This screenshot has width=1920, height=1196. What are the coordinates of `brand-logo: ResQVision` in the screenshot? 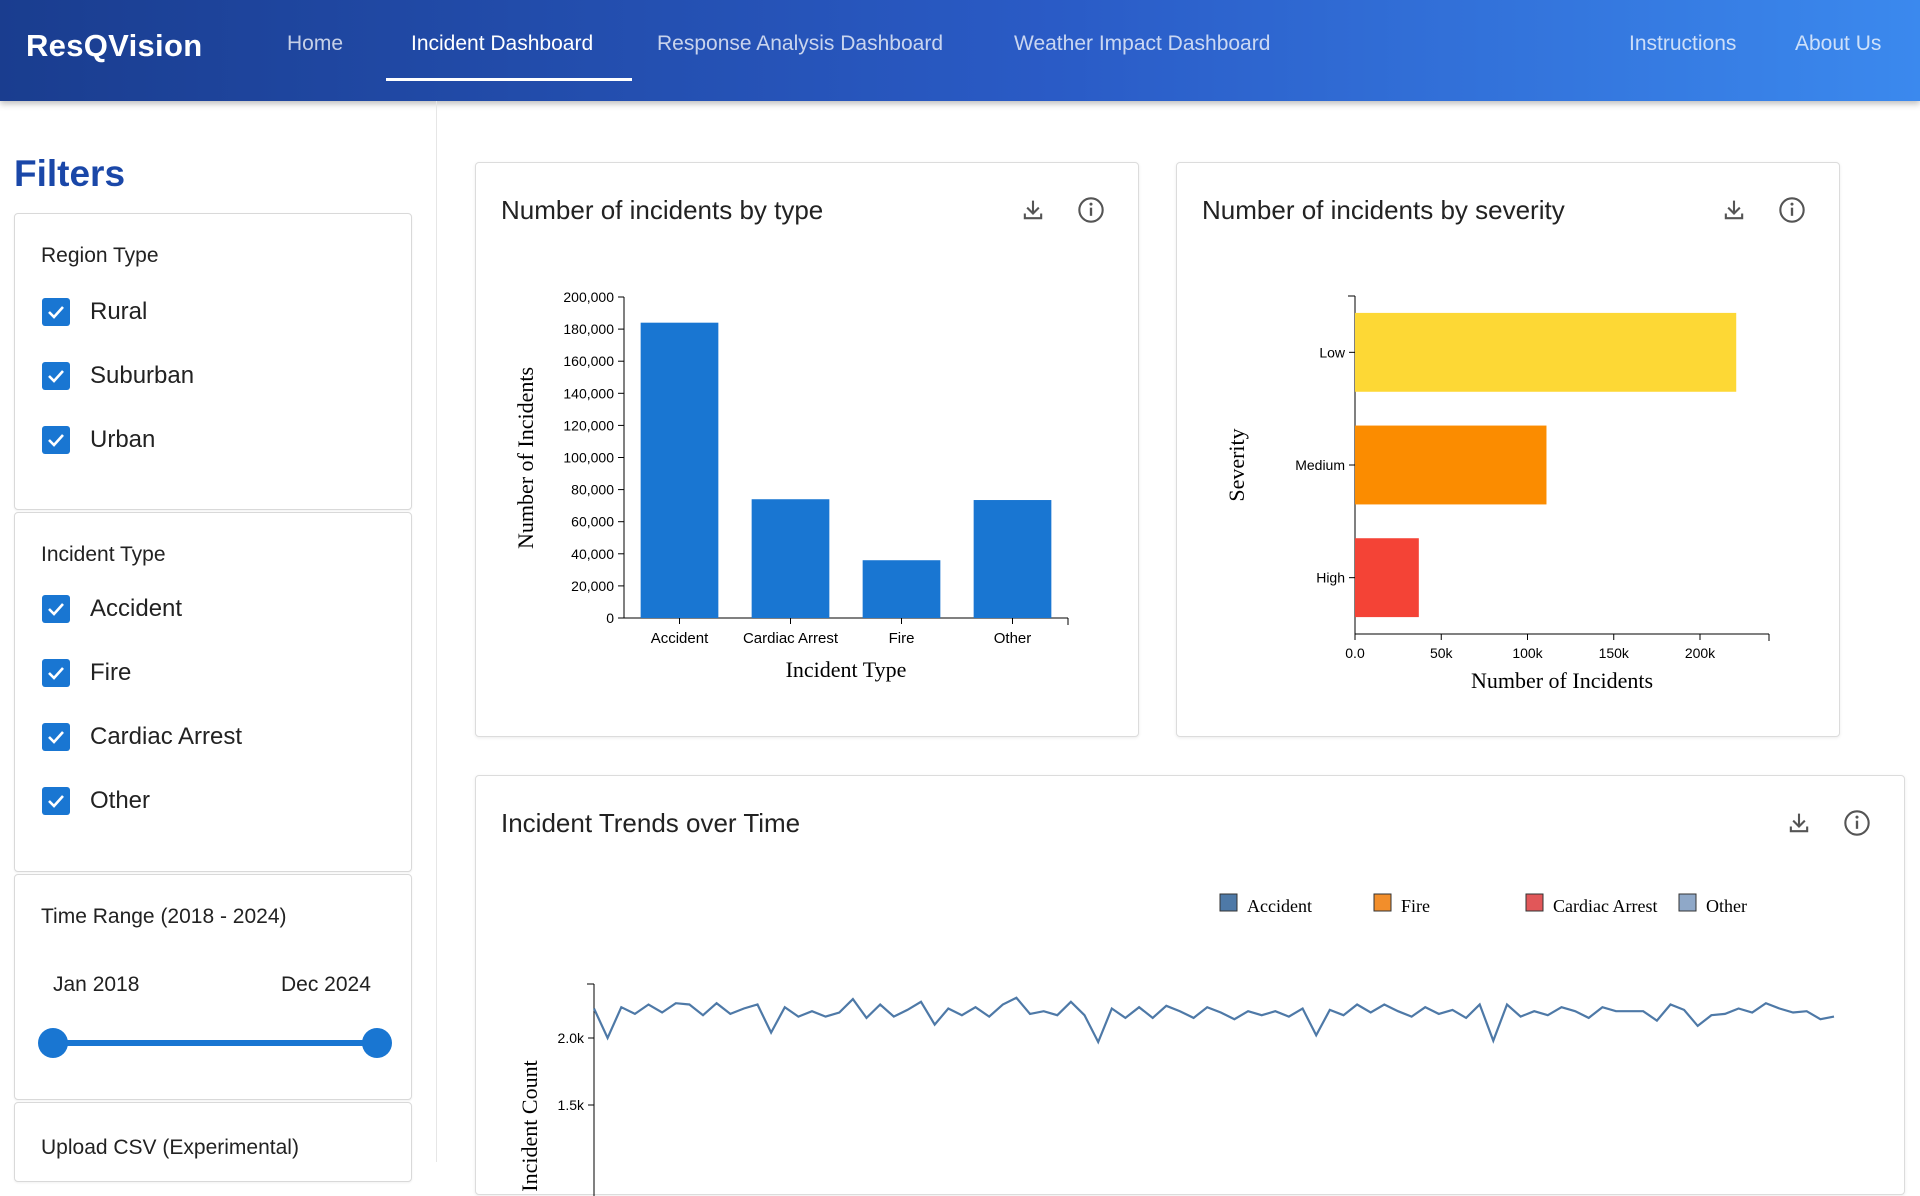 It's located at (114, 45).